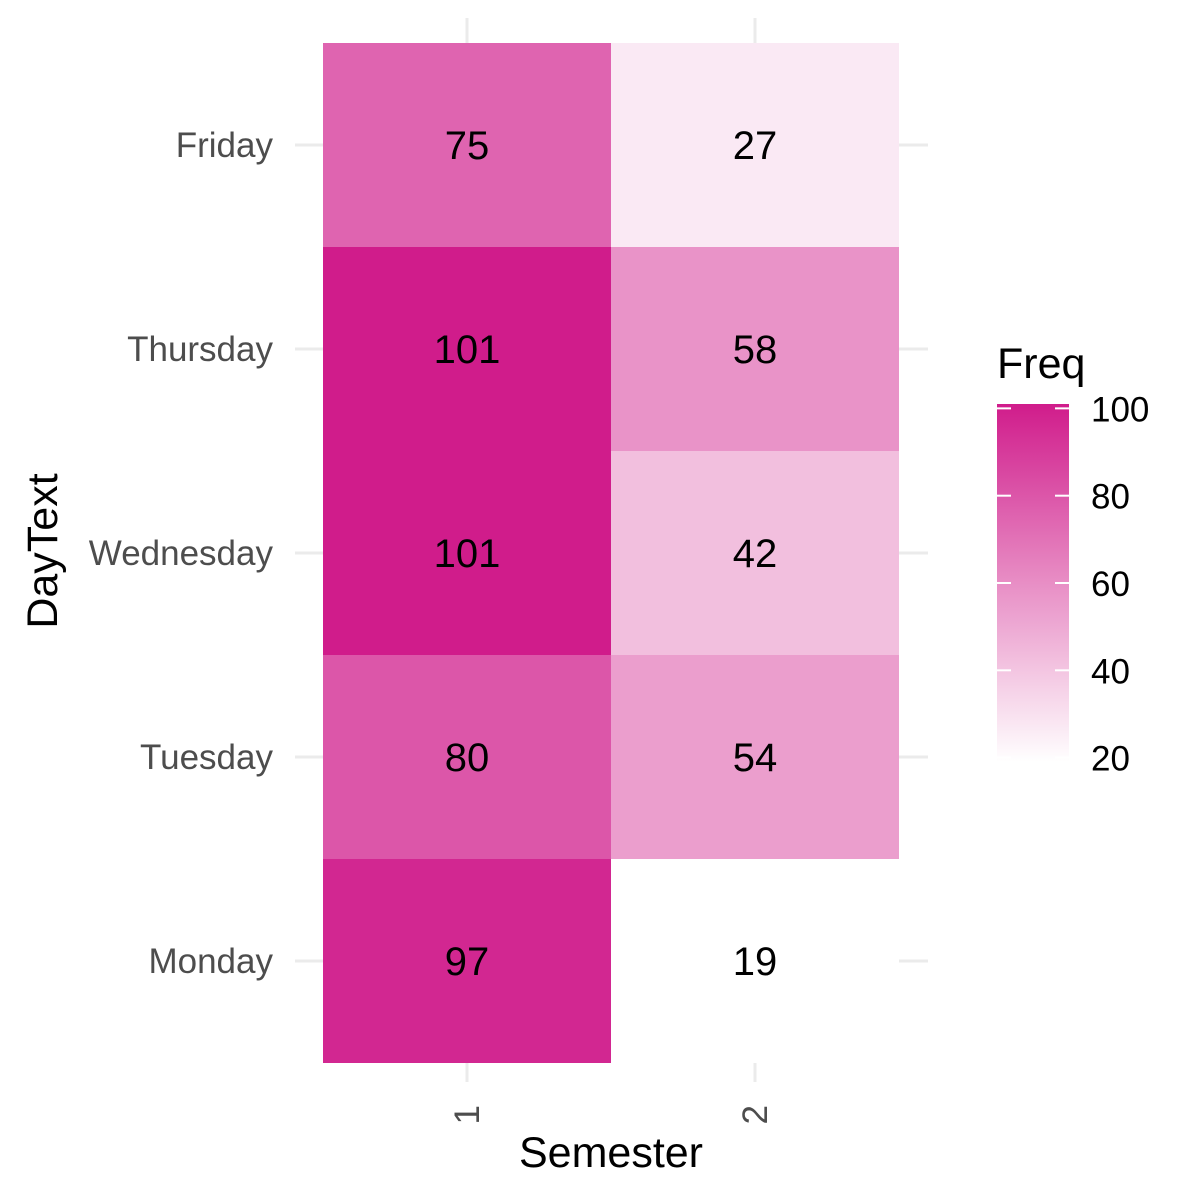 This screenshot has height=1200, width=1200. Describe the element at coordinates (755, 1114) in the screenshot. I see `x-tick-2: 2` at that location.